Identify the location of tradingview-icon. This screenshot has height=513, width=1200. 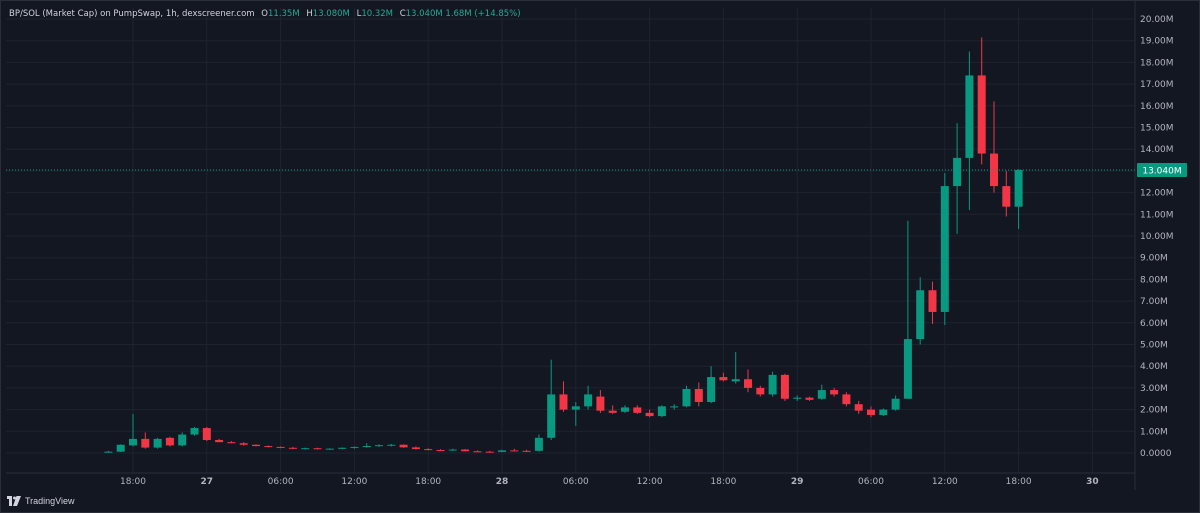
(14, 501).